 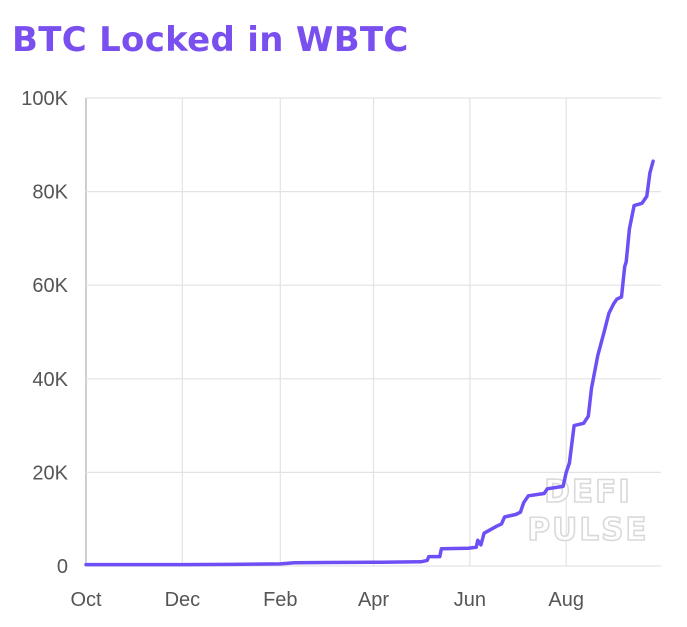 What do you see at coordinates (86, 600) in the screenshot?
I see `x-tick-label: Oct` at bounding box center [86, 600].